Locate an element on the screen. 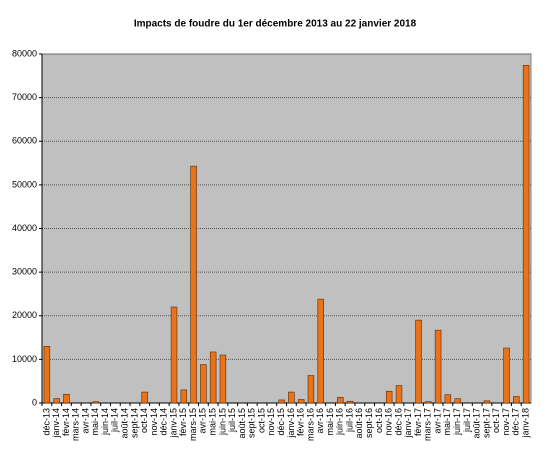 This screenshot has width=550, height=452. x-tick-label: mars-14 is located at coordinates (76, 424).